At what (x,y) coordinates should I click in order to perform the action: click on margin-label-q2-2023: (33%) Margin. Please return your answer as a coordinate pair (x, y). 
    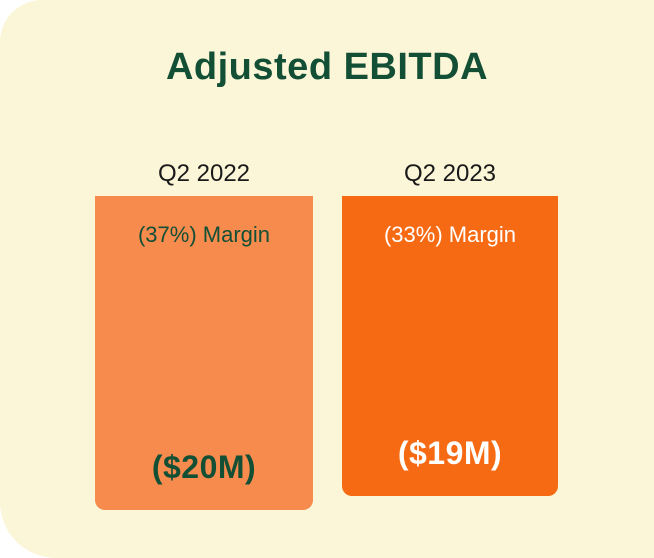
    Looking at the image, I should click on (450, 234).